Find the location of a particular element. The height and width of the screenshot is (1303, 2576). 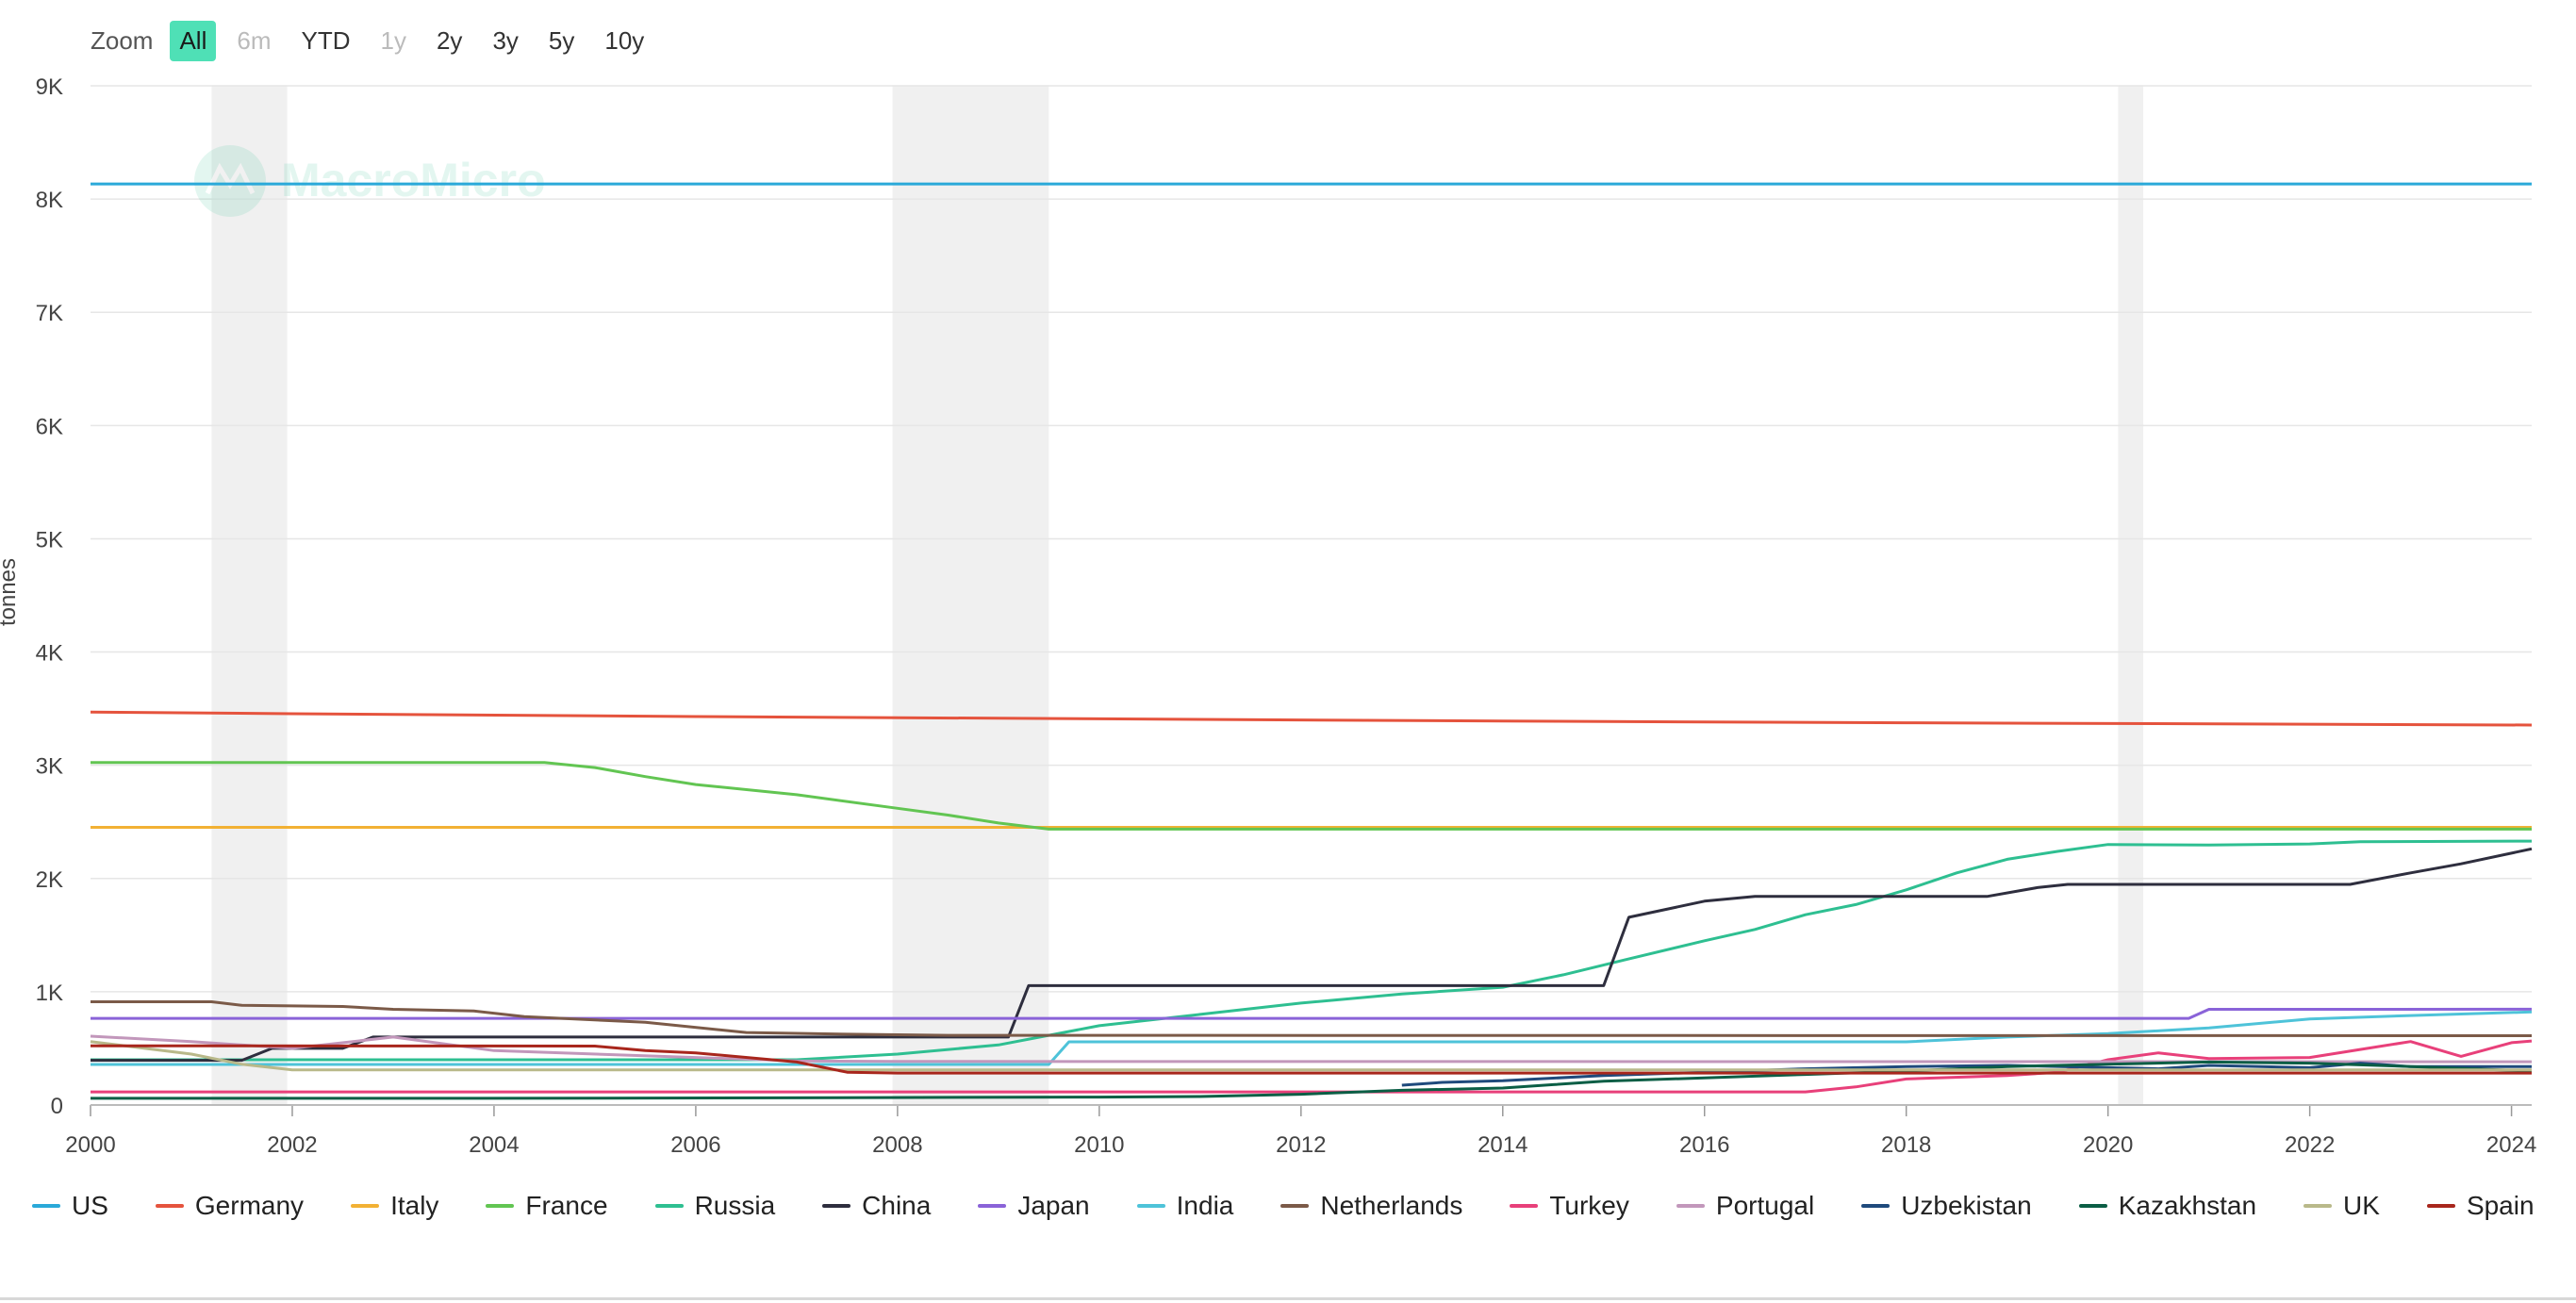

legend-label: Kazakhstan is located at coordinates (2187, 1205).